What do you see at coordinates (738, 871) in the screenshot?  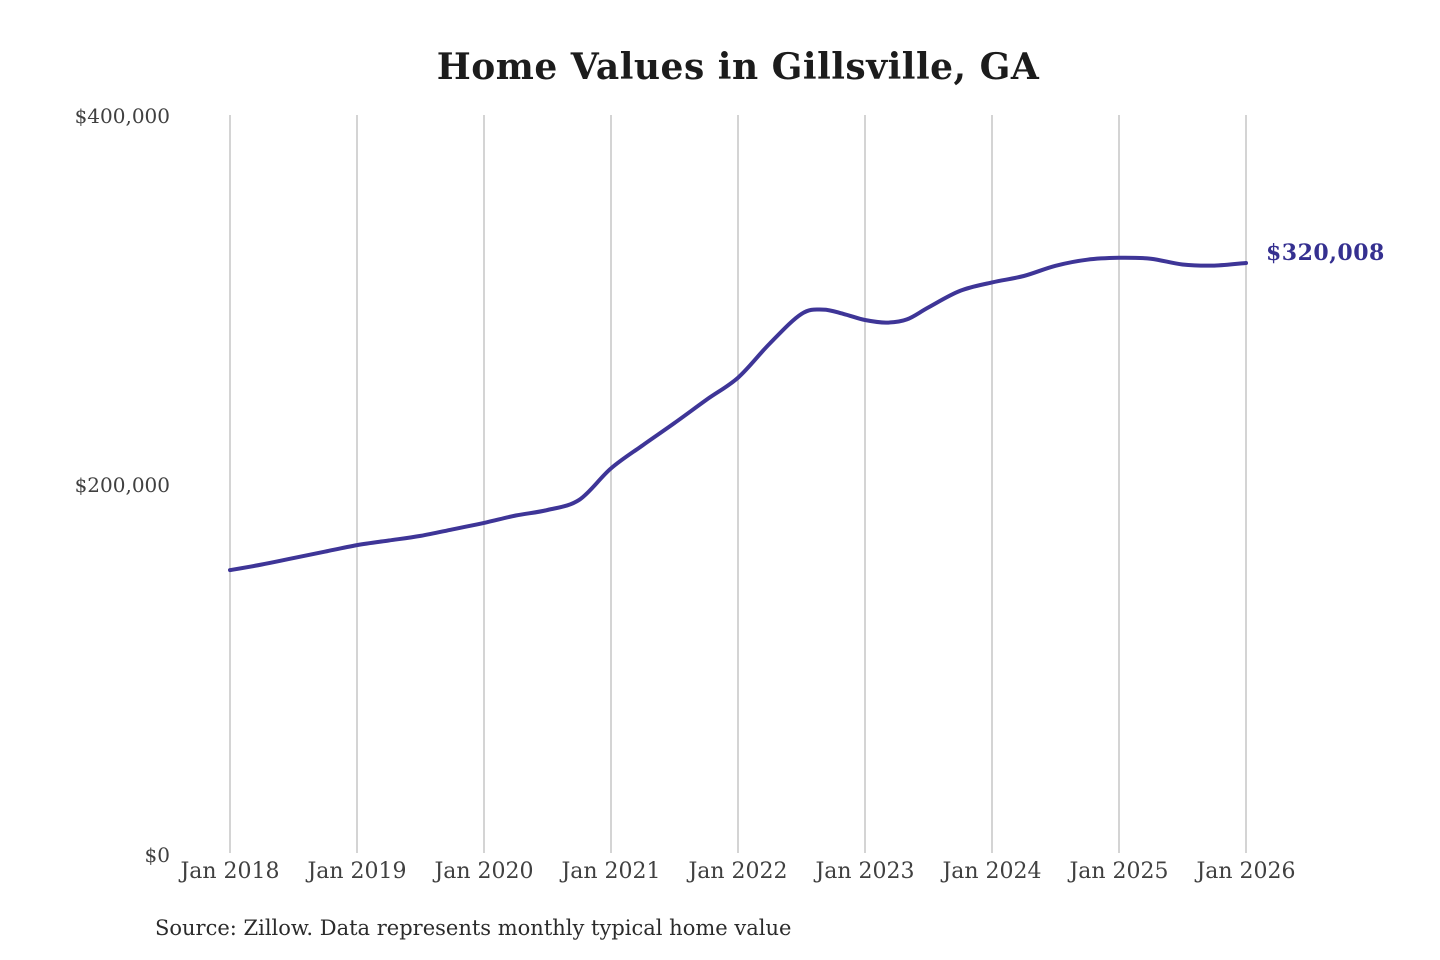 I see `x-tick-label: Jan 2022` at bounding box center [738, 871].